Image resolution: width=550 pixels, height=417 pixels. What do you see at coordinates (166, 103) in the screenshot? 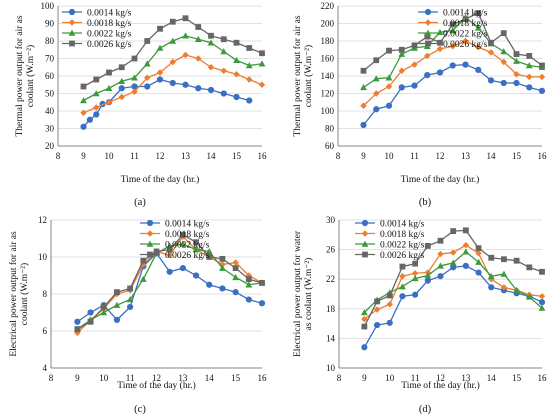
I see `series-line` at bounding box center [166, 103].